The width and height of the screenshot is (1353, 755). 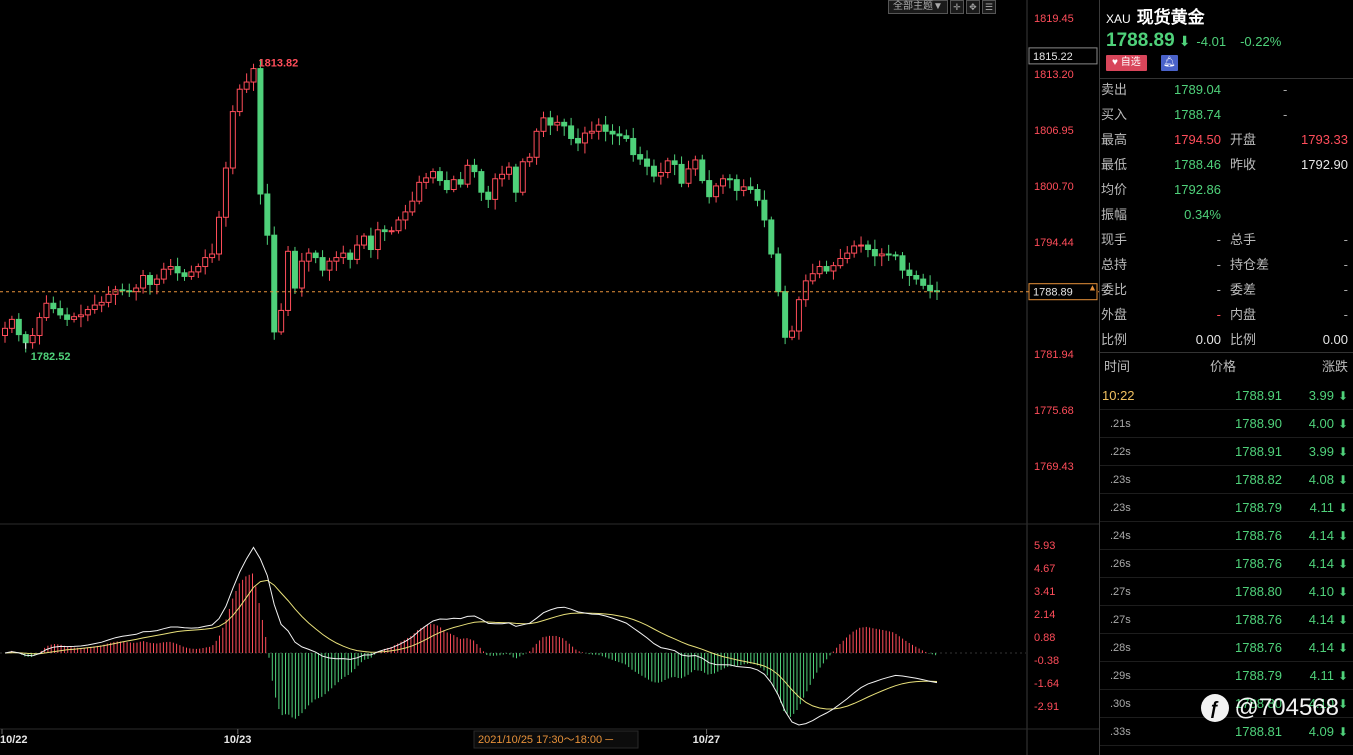 I want to click on up-marker-icon: ▲, so click(x=1092, y=288).